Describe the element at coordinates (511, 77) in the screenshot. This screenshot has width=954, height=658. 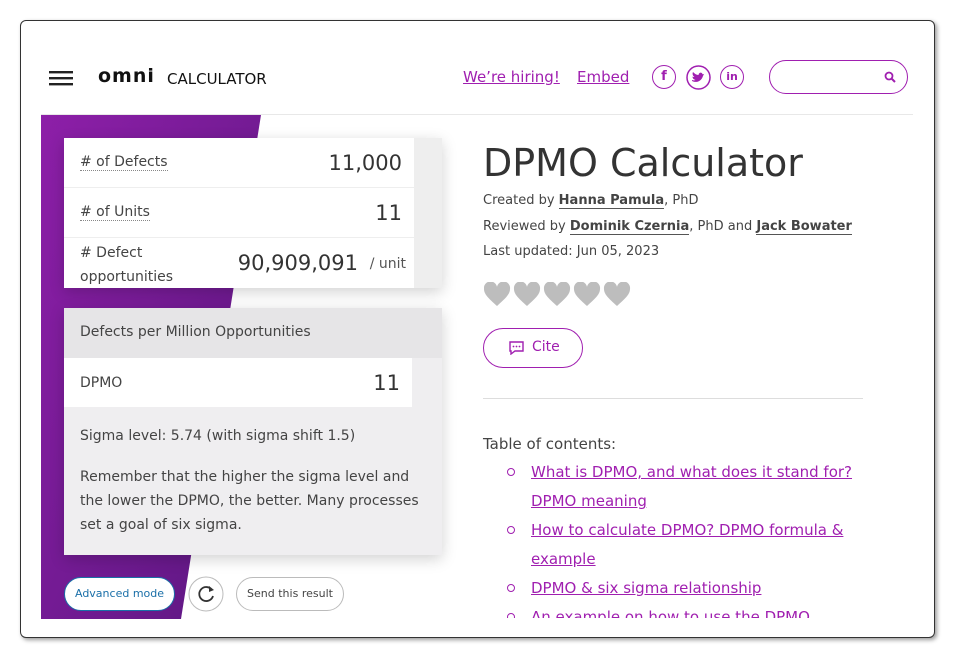
I see `hiring-link: We’re hiring!` at that location.